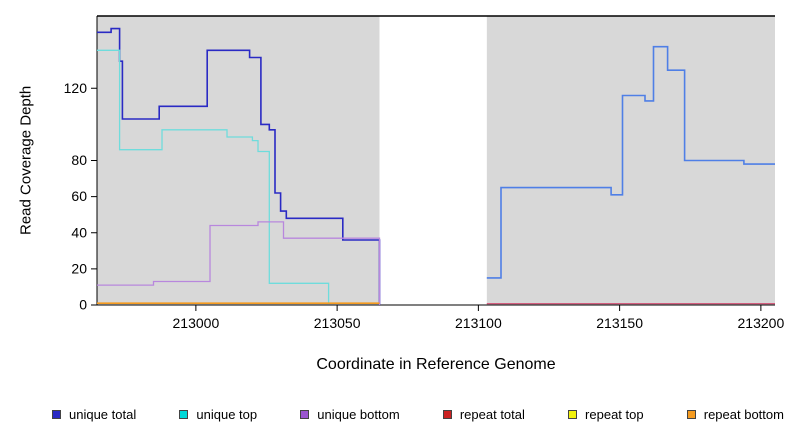  Describe the element at coordinates (478, 323) in the screenshot. I see `x-tick-label: 213100` at that location.